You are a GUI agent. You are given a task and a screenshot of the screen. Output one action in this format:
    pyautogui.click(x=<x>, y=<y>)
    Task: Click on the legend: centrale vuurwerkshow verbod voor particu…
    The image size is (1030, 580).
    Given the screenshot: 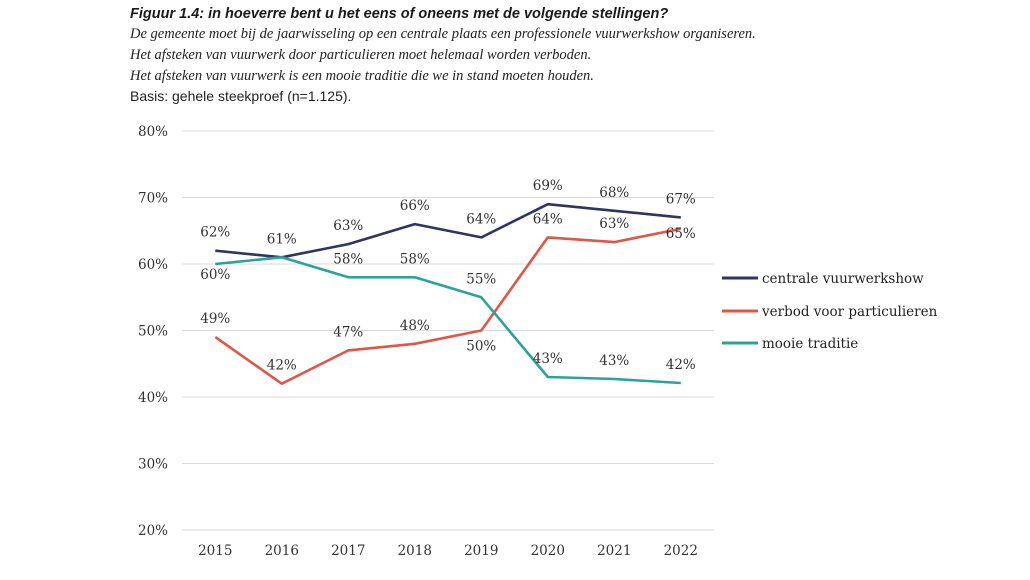 What is the action you would take?
    pyautogui.click(x=830, y=311)
    